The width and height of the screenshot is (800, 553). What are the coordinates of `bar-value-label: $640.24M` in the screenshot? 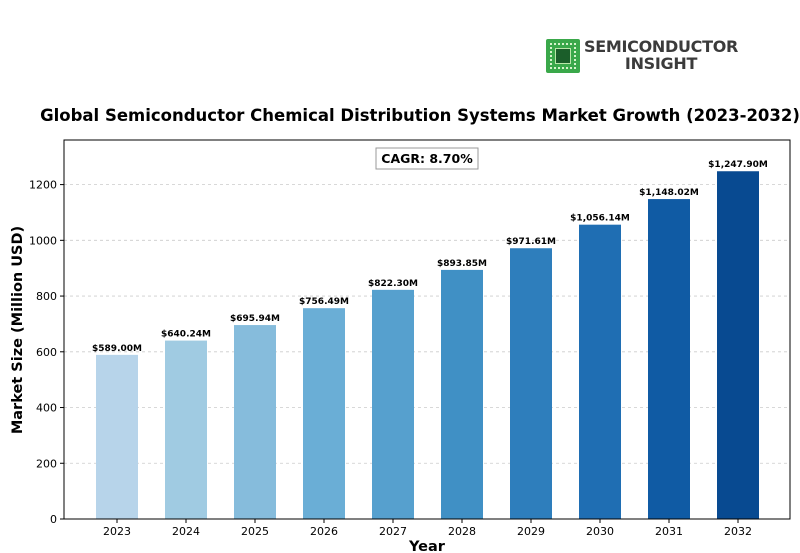 It's located at (186, 335).